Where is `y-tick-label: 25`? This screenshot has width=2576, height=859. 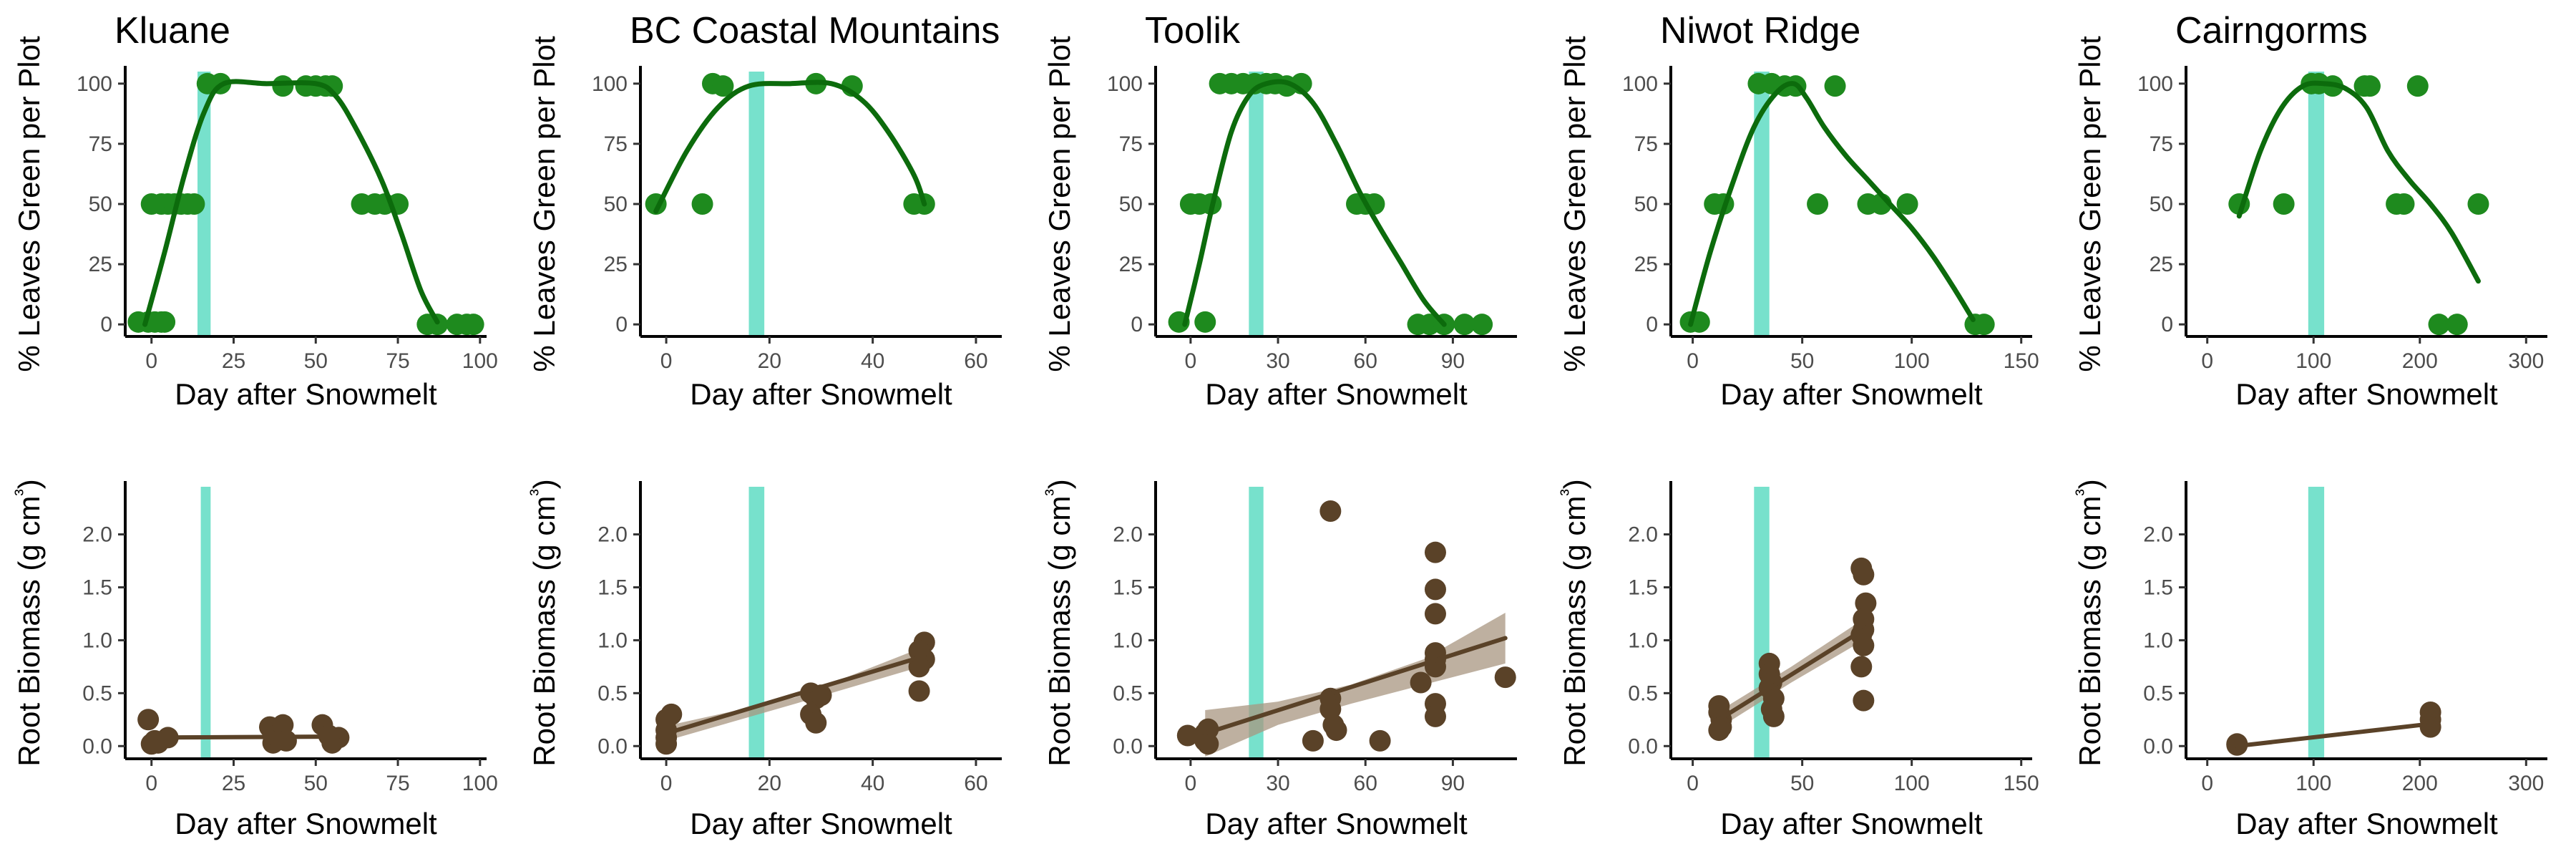
y-tick-label: 25 is located at coordinates (100, 264).